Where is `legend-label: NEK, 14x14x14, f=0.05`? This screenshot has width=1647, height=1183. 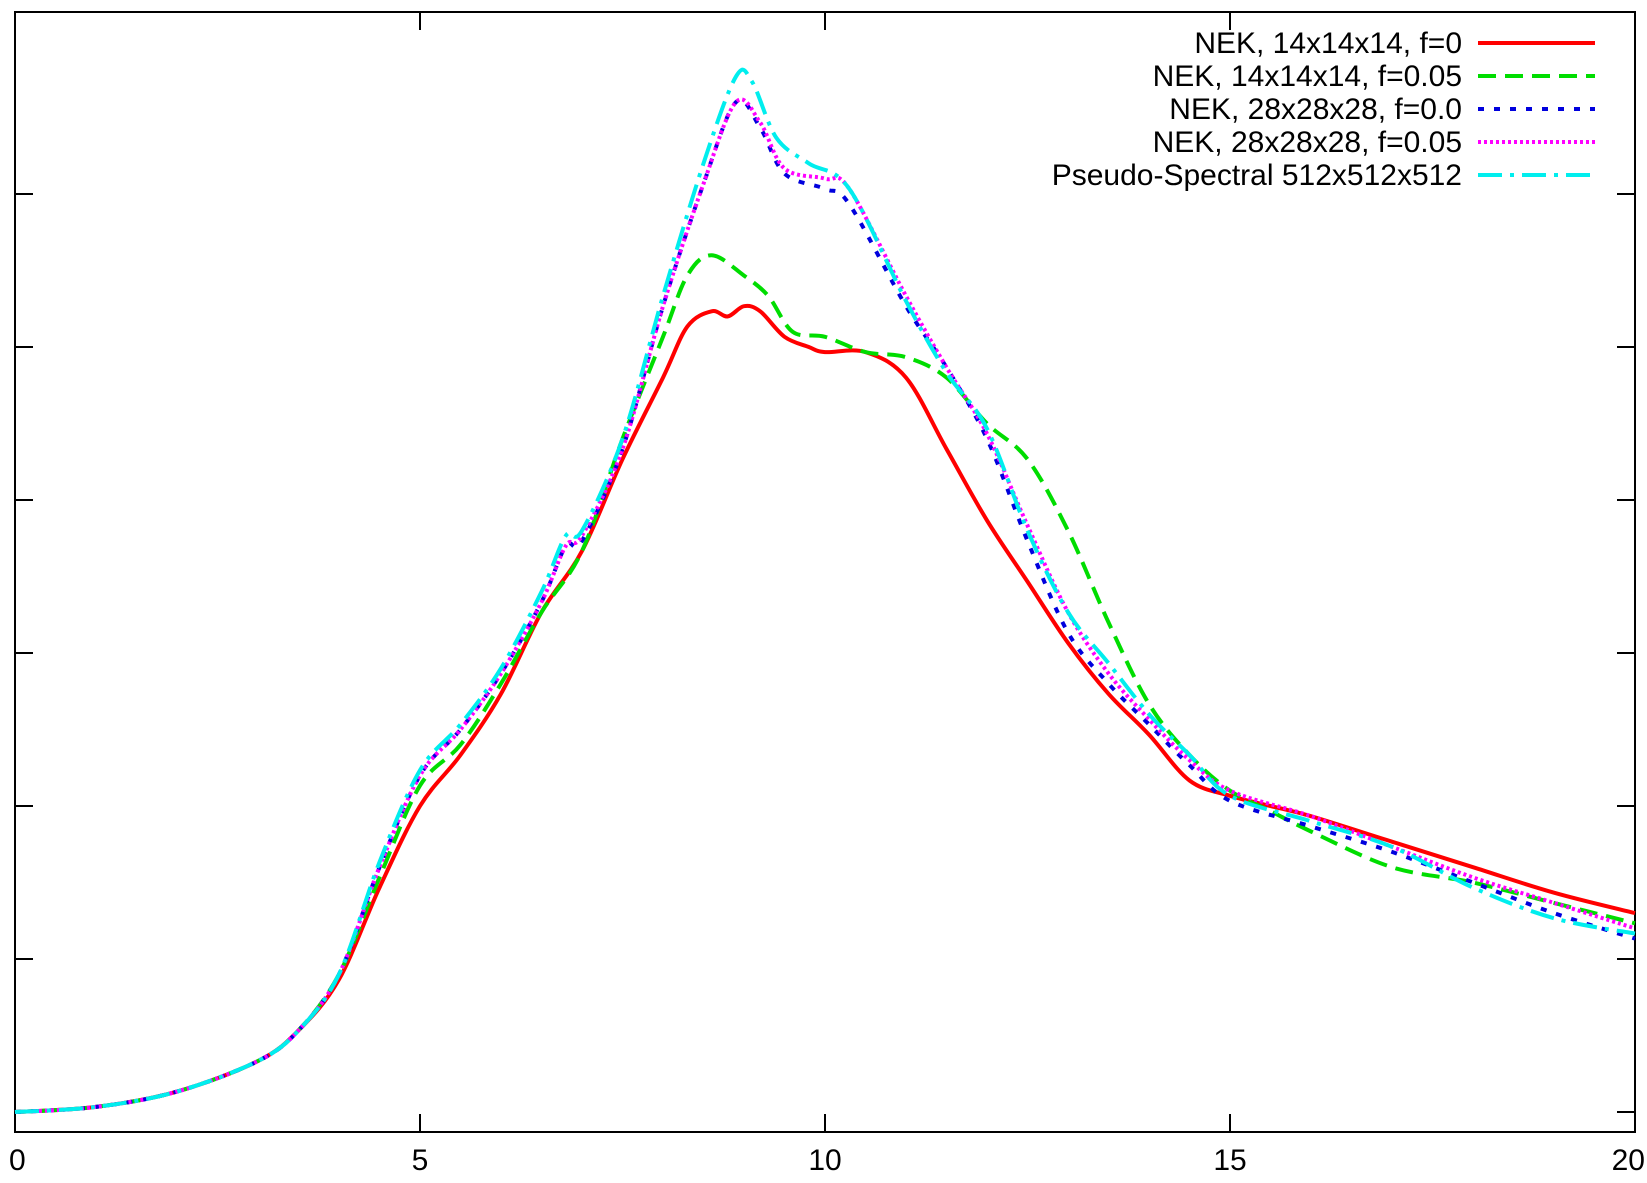
legend-label: NEK, 14x14x14, f=0.05 is located at coordinates (1307, 76).